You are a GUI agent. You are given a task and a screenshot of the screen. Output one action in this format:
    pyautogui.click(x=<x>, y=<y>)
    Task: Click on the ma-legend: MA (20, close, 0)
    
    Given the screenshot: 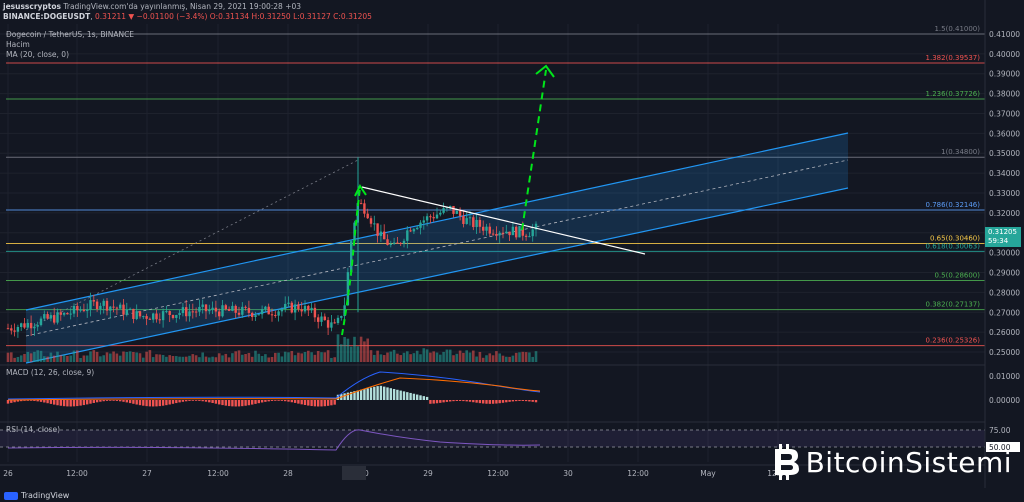 What is the action you would take?
    pyautogui.click(x=38, y=54)
    